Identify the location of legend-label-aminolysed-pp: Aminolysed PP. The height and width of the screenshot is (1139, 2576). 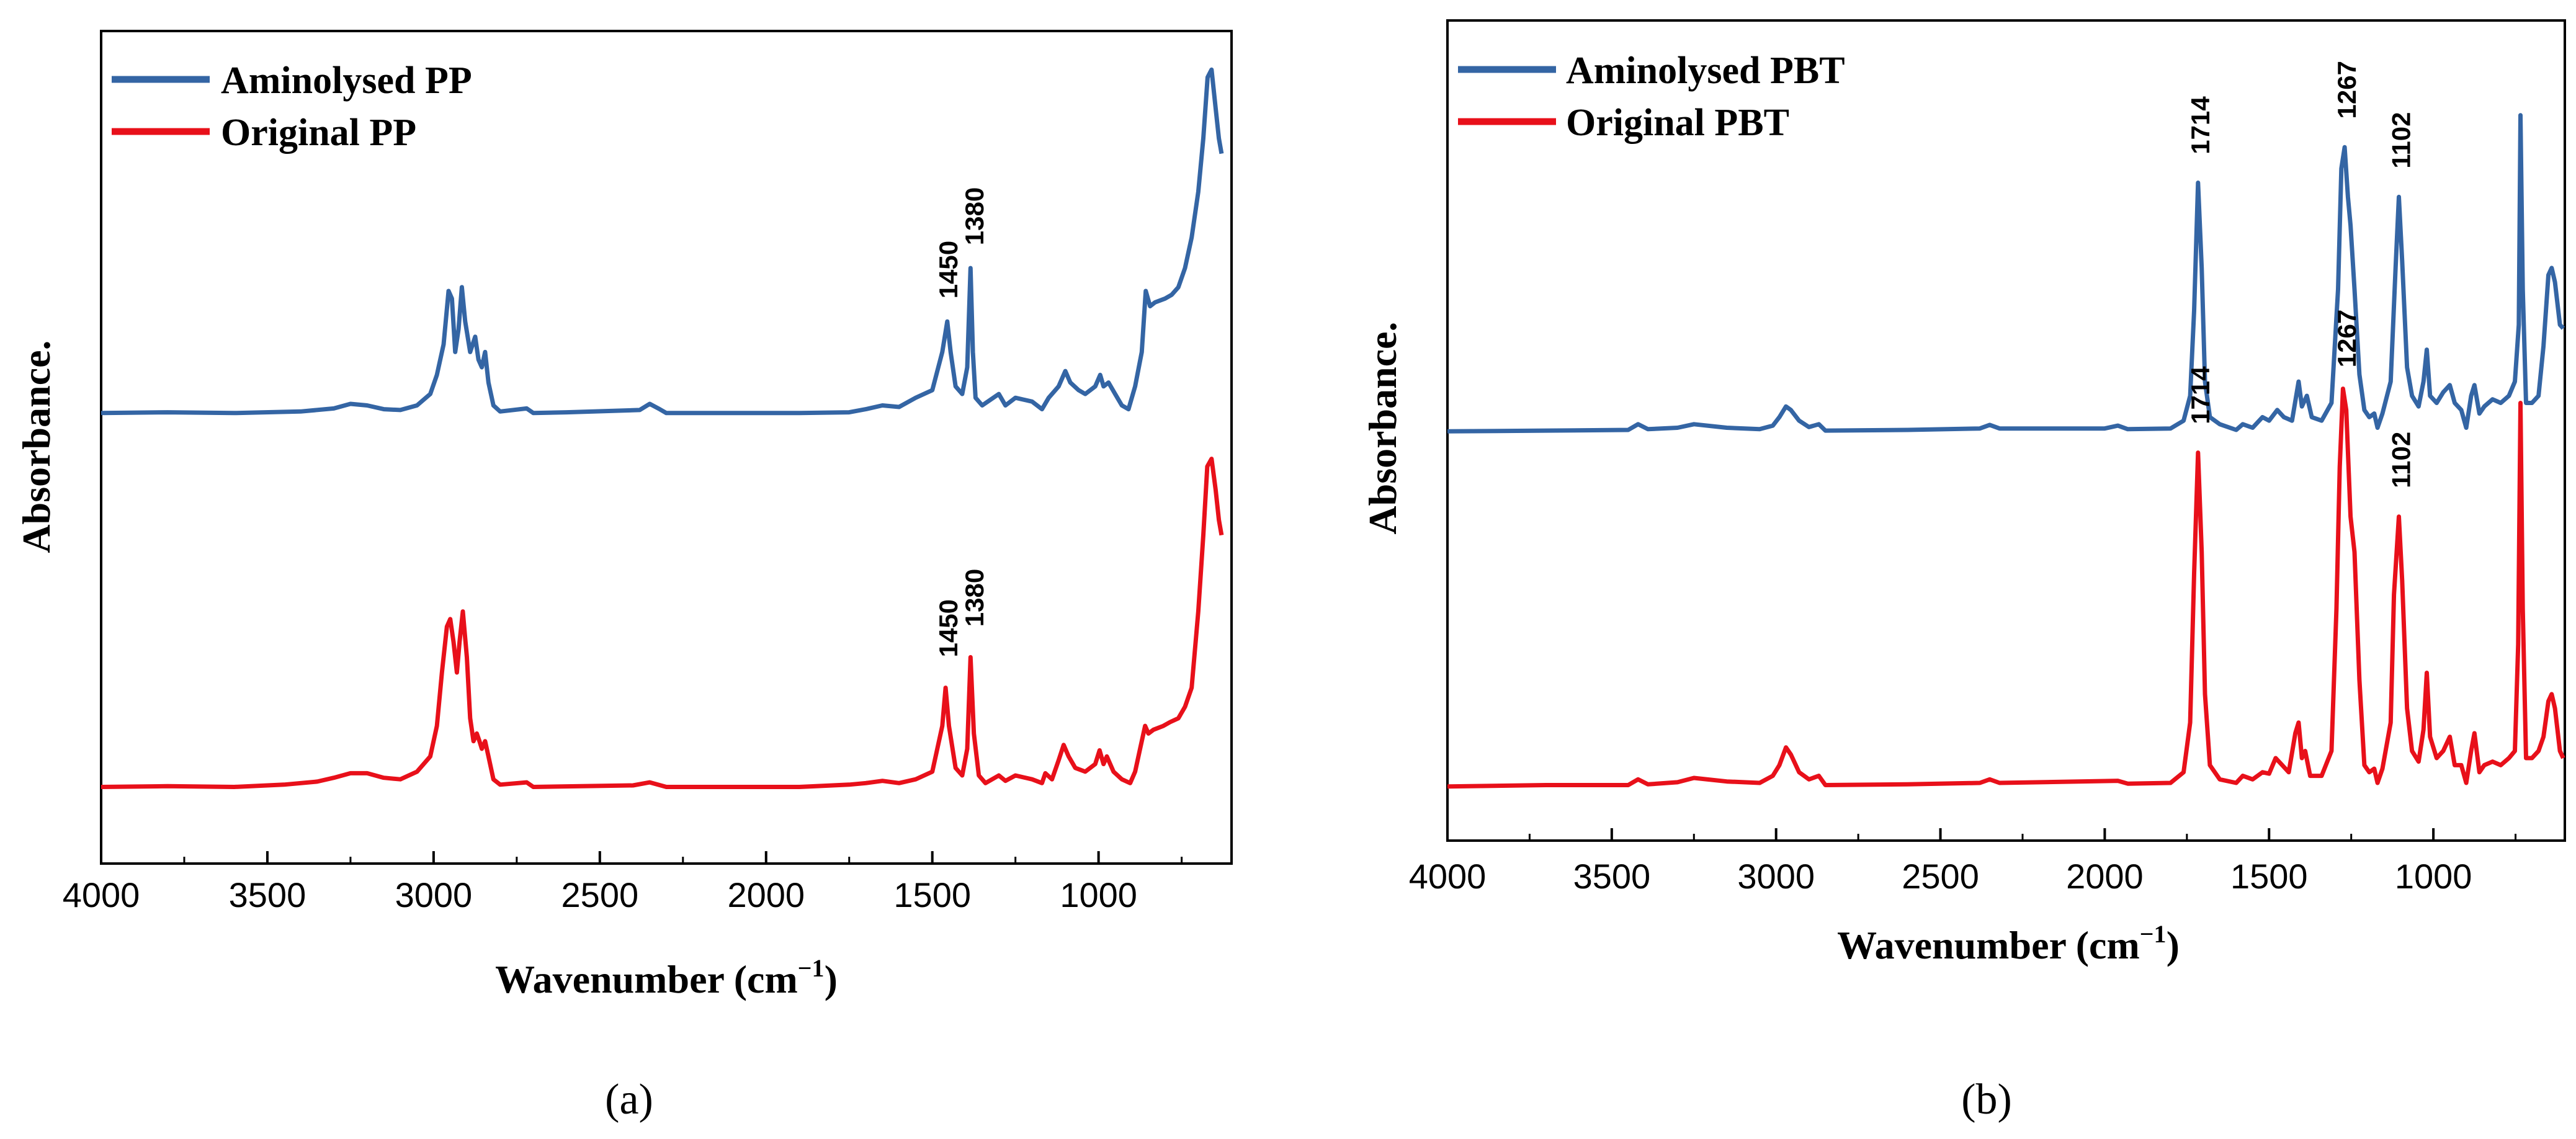
(346, 81).